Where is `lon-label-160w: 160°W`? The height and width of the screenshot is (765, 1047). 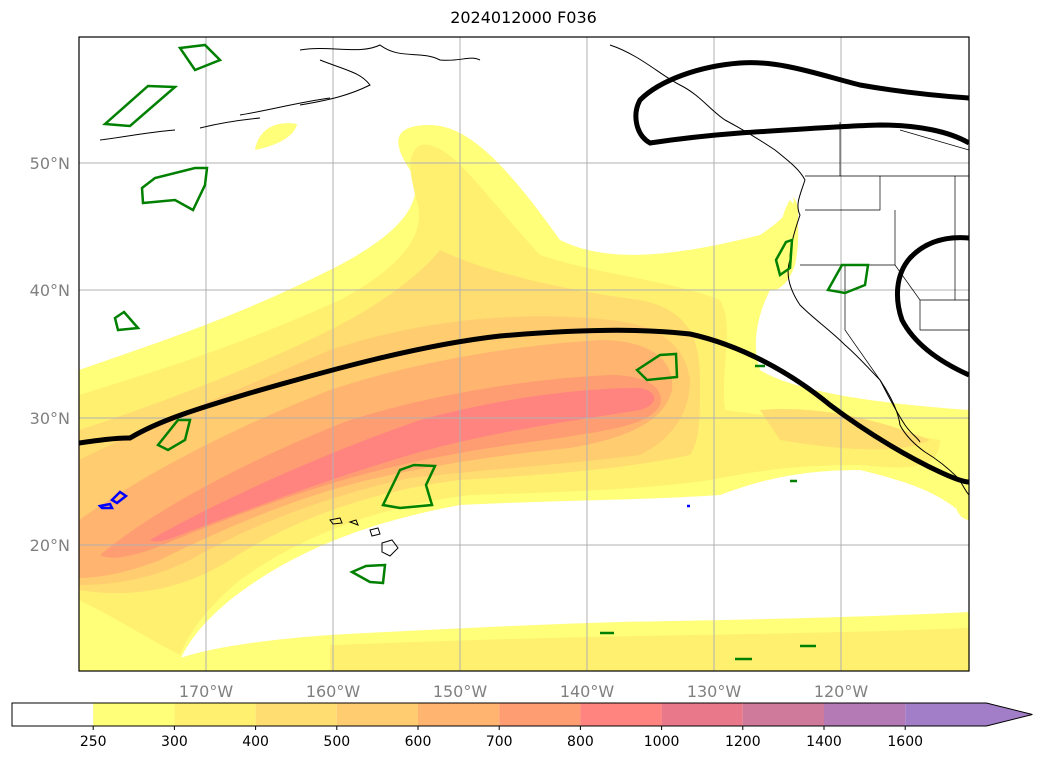 lon-label-160w: 160°W is located at coordinates (333, 691).